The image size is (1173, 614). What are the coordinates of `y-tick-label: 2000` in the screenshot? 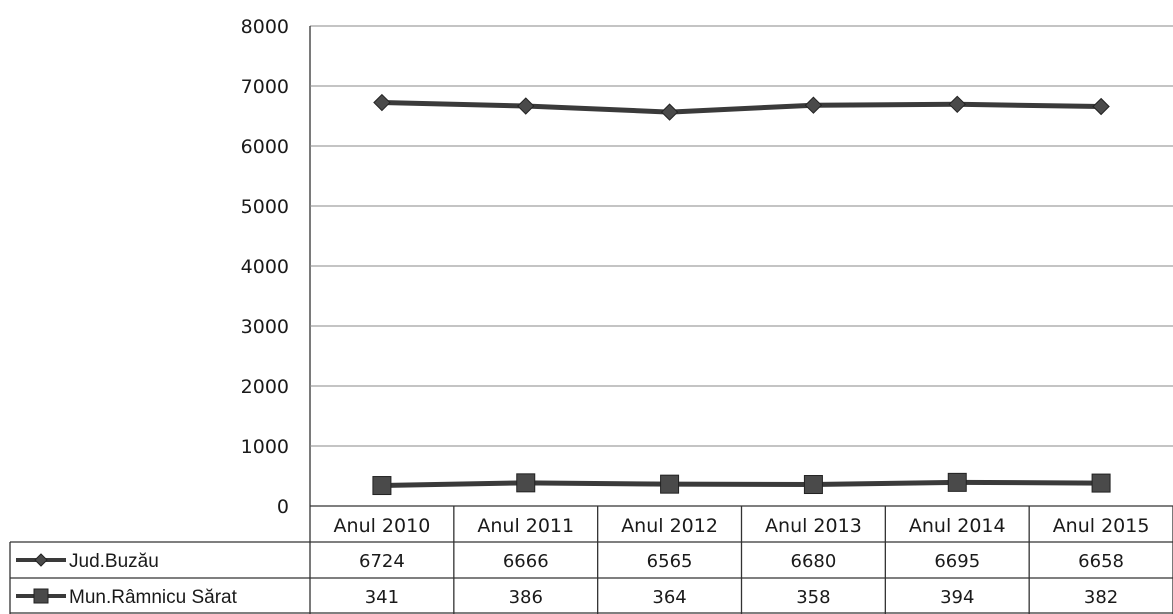 It's located at (265, 387).